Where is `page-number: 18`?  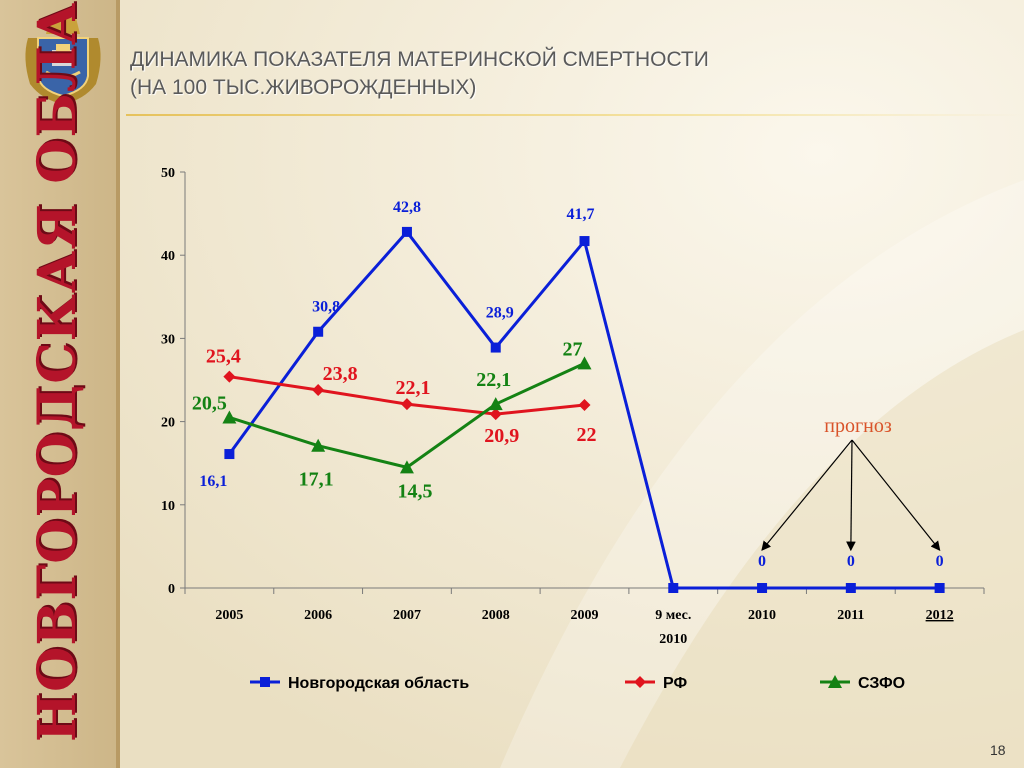 page-number: 18 is located at coordinates (998, 750).